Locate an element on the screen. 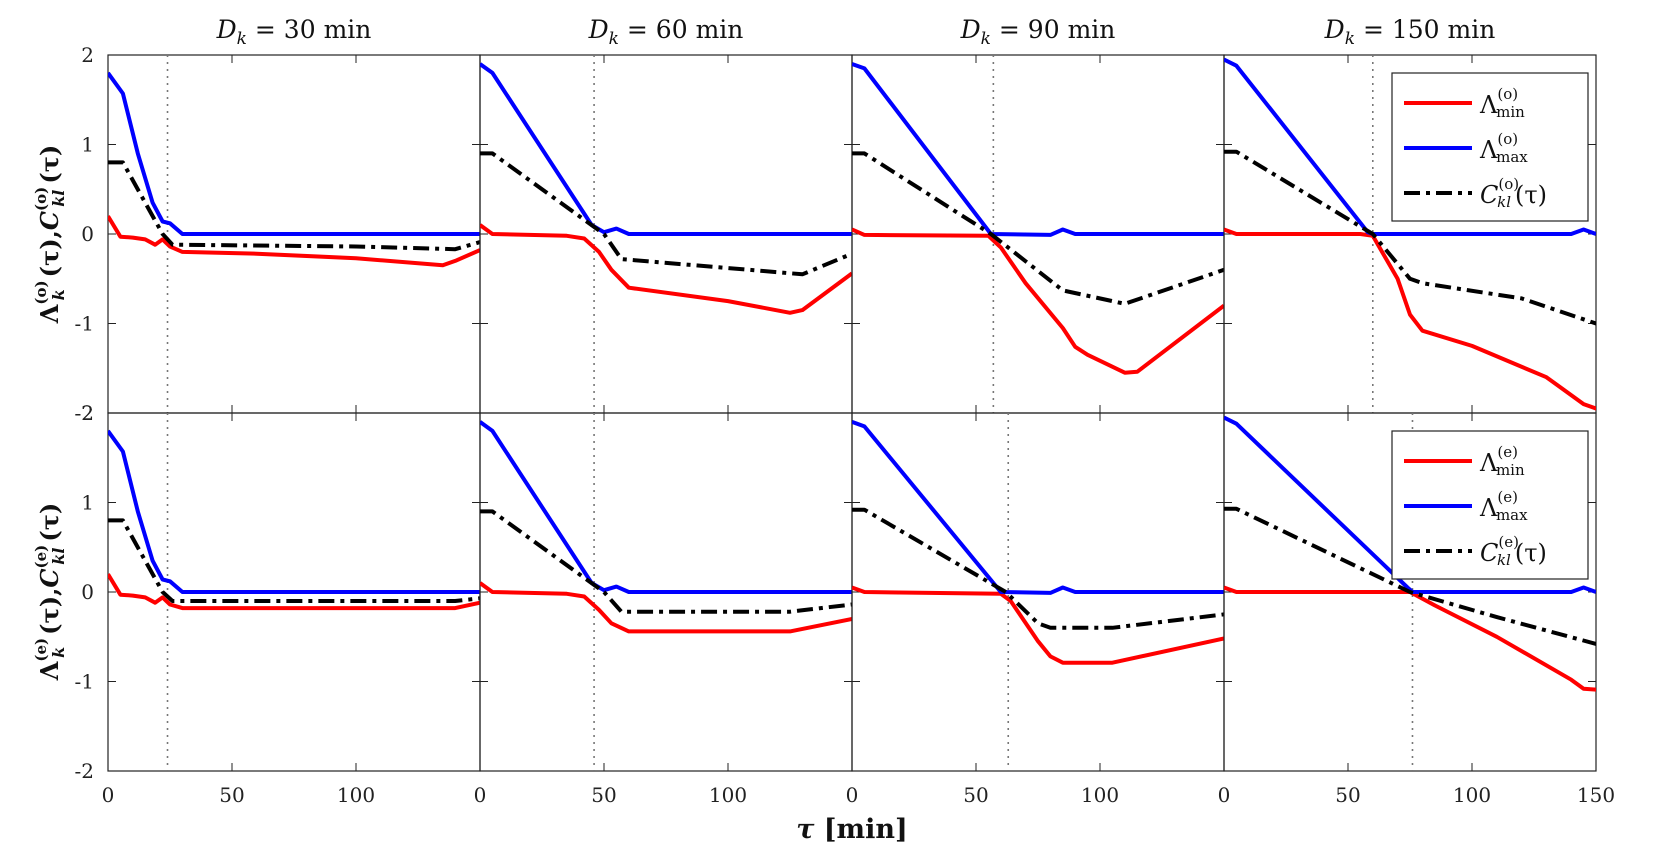  panel-r0-c2 is located at coordinates (1038, 234).